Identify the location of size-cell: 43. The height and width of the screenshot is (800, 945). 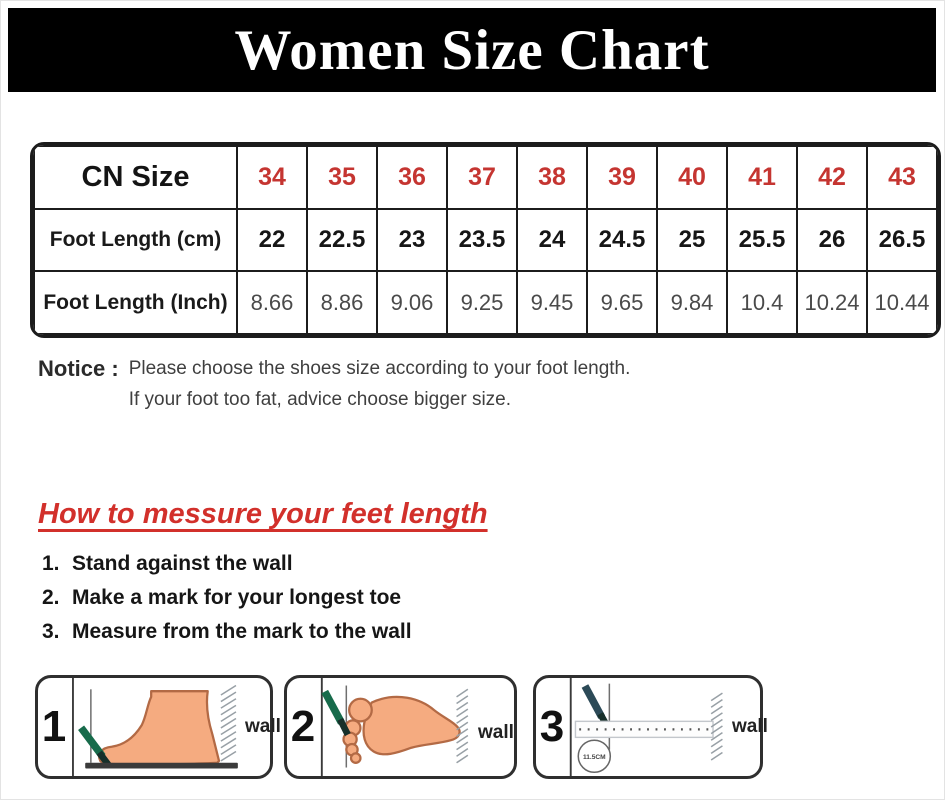
(902, 177).